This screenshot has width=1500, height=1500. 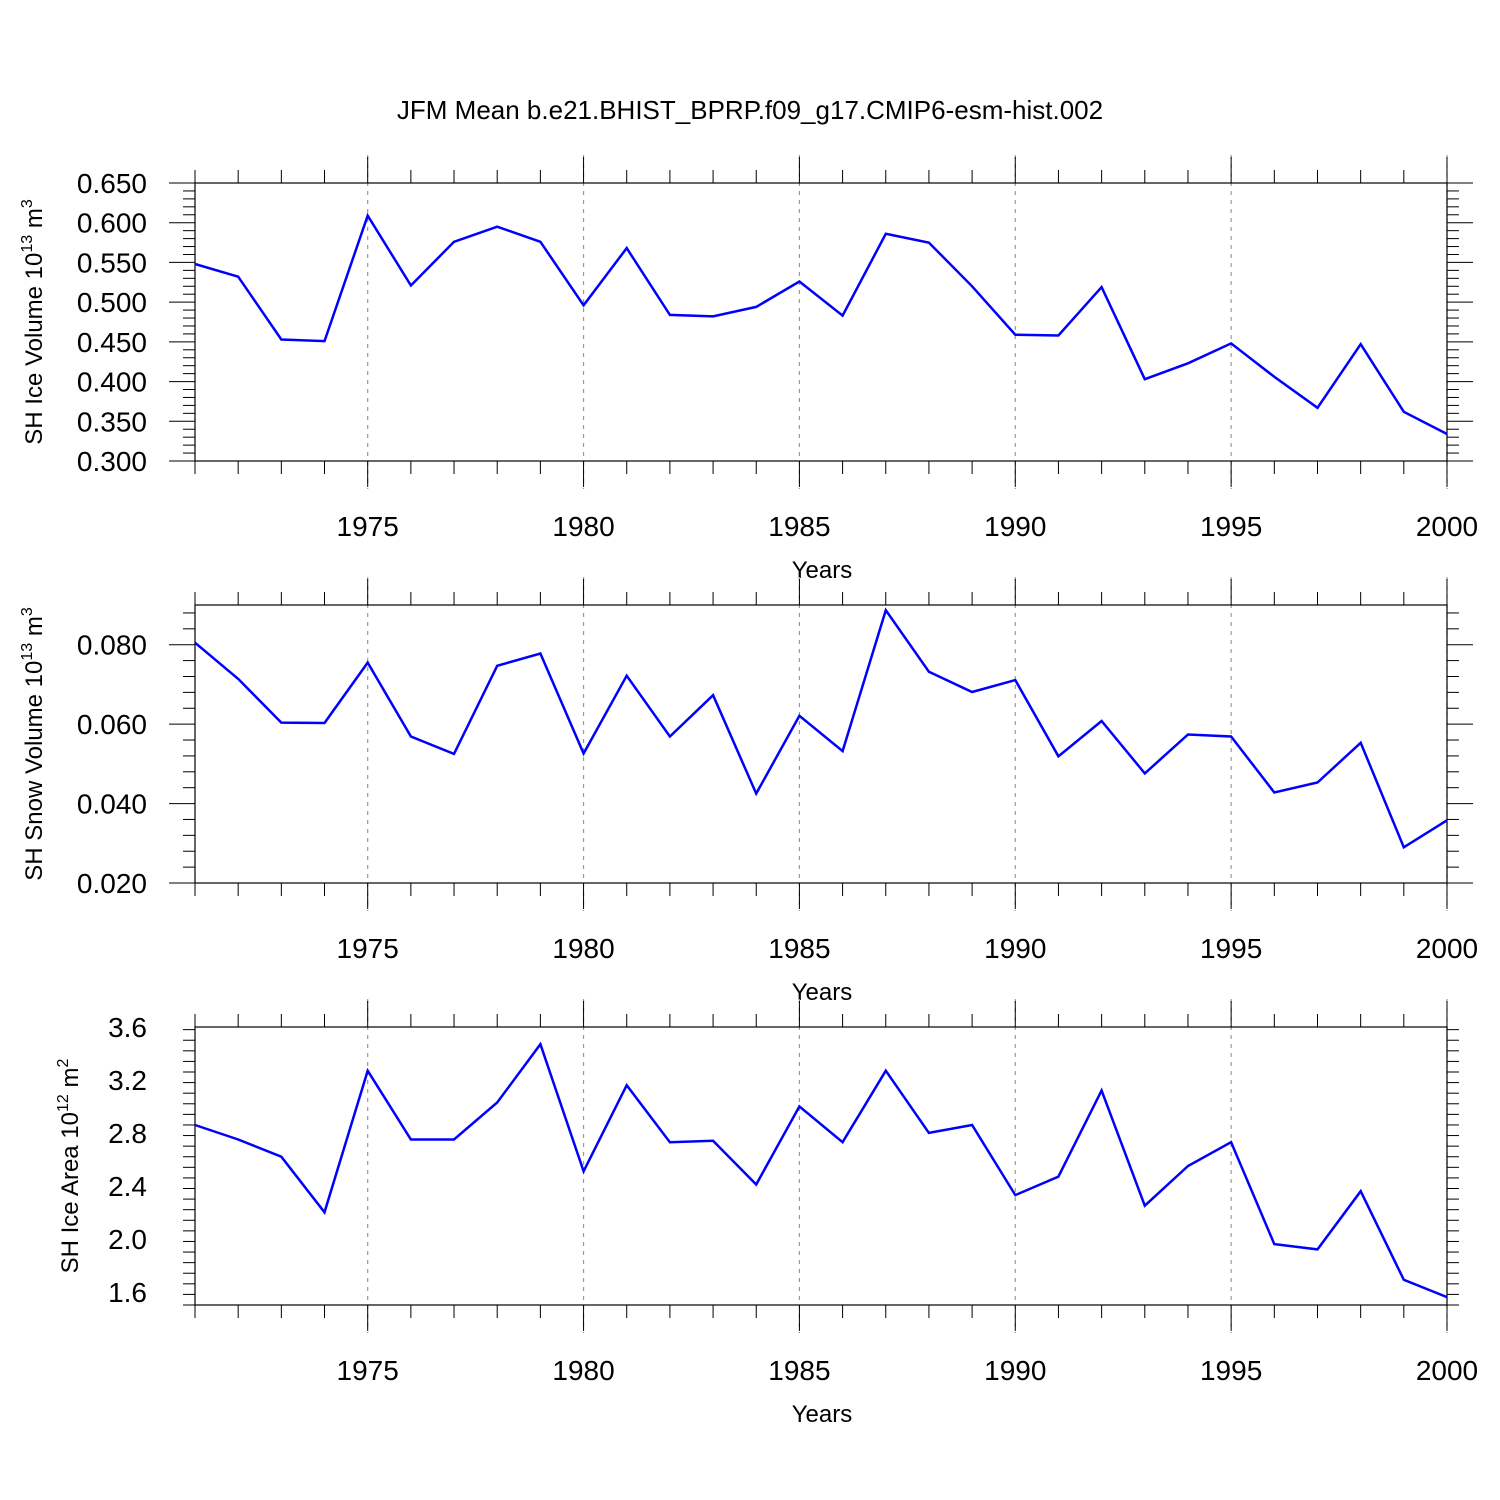 I want to click on y-tick-label: 0.080, so click(x=112, y=645).